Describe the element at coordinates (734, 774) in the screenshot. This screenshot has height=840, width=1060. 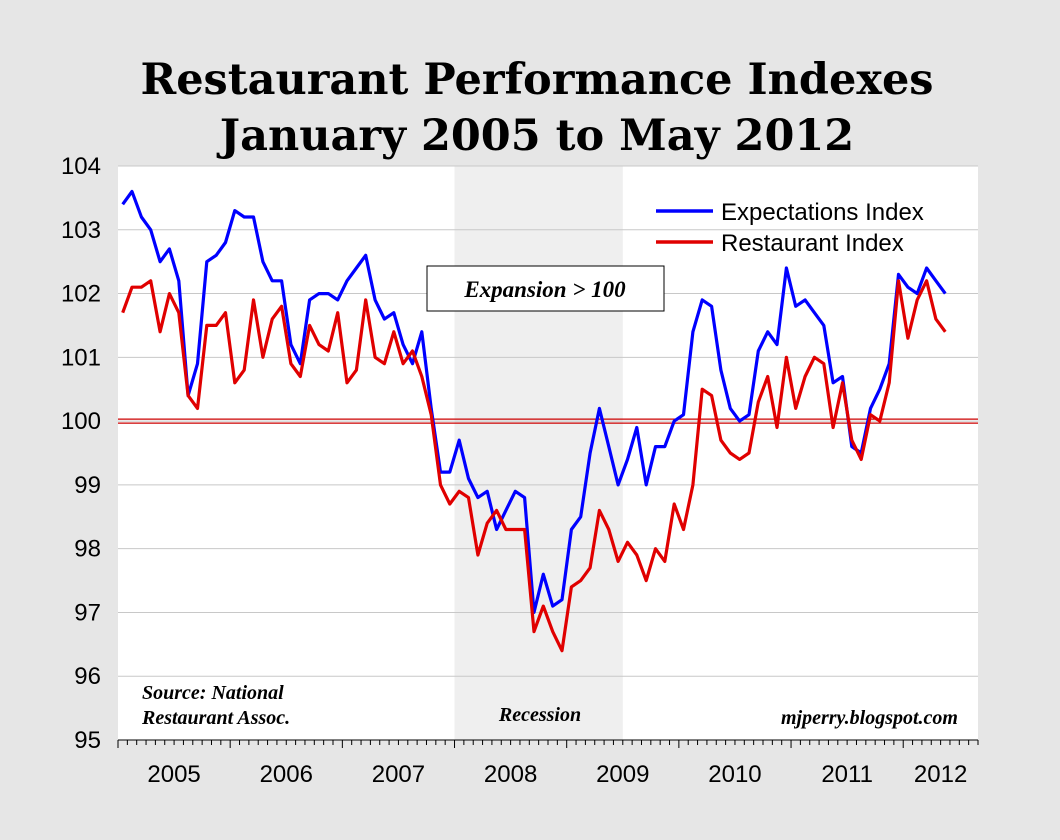
I see `x-tick-label: 2010` at that location.